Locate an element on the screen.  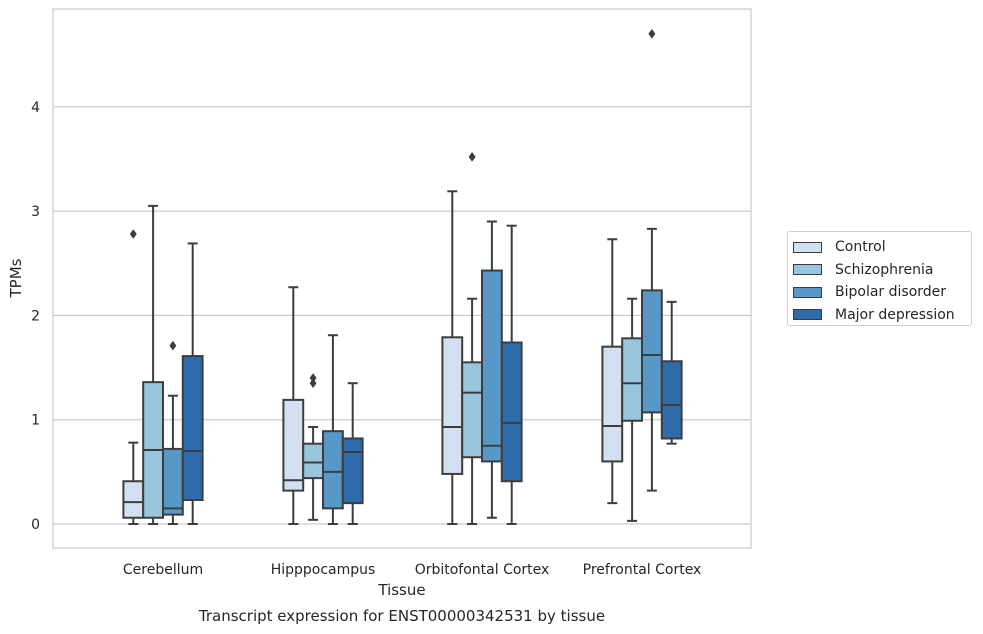
legend-label: Schizophrenia is located at coordinates (884, 269).